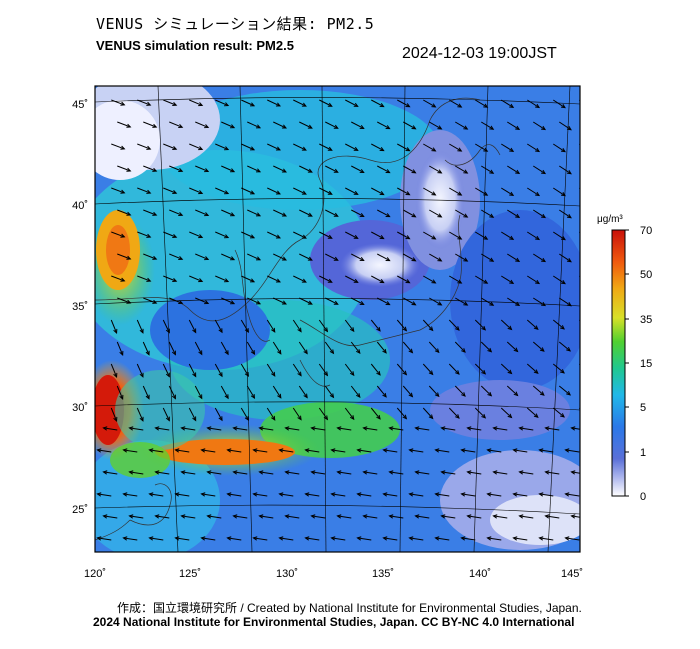 The height and width of the screenshot is (649, 700). What do you see at coordinates (624, 358) in the screenshot?
I see `colorbar-legend: μg/m³ 70 50 35 15 5 1 0` at bounding box center [624, 358].